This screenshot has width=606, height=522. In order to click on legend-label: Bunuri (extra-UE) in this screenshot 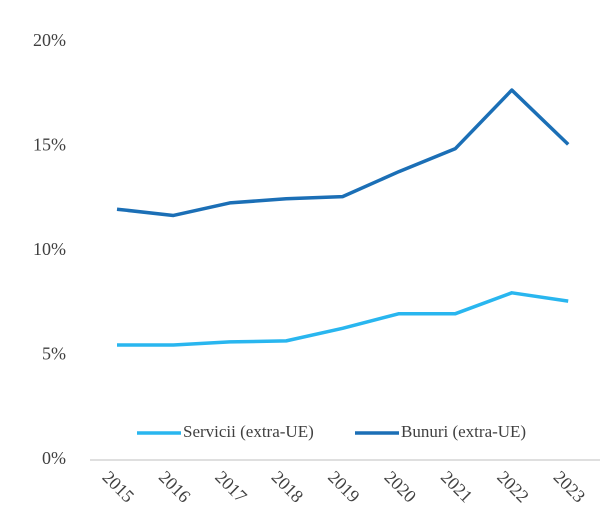, I will do `click(463, 431)`.